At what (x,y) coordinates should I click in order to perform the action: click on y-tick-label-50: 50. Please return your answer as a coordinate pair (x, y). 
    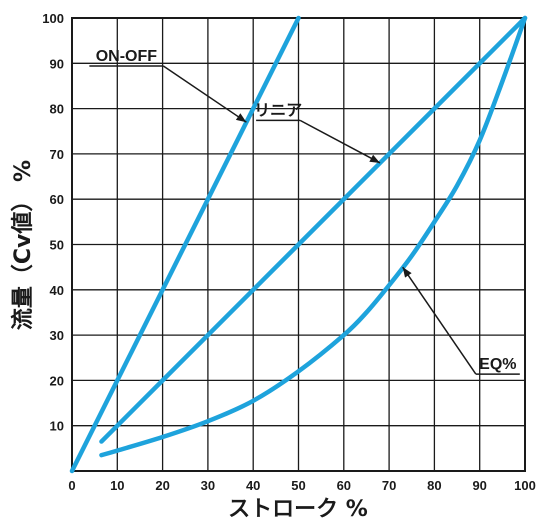
    Looking at the image, I should click on (57, 245).